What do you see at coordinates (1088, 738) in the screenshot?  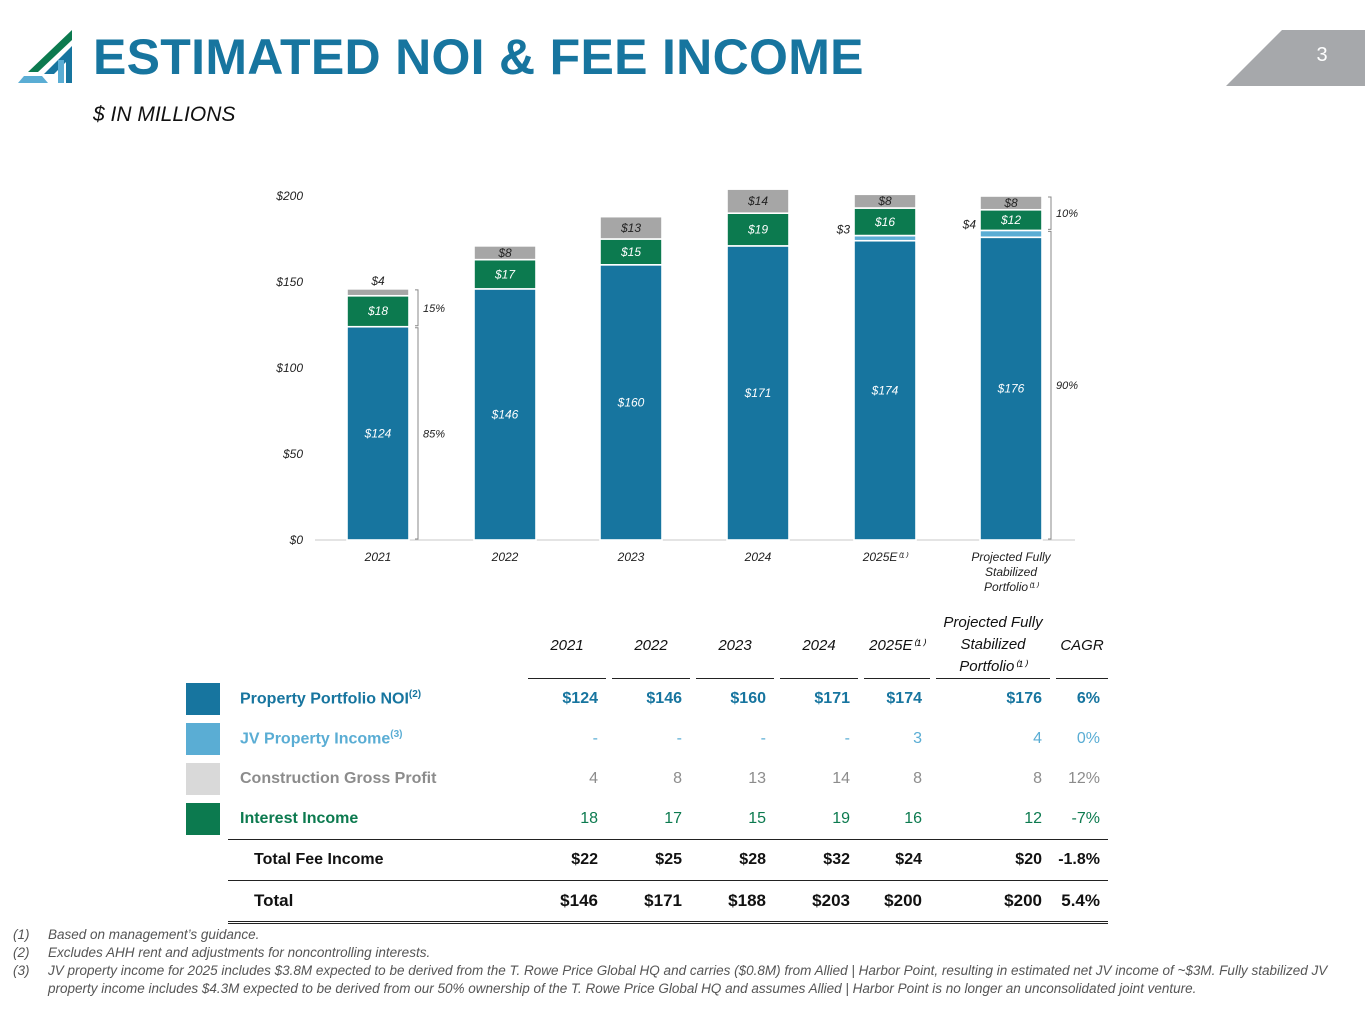 I see `table-cell: 0%` at bounding box center [1088, 738].